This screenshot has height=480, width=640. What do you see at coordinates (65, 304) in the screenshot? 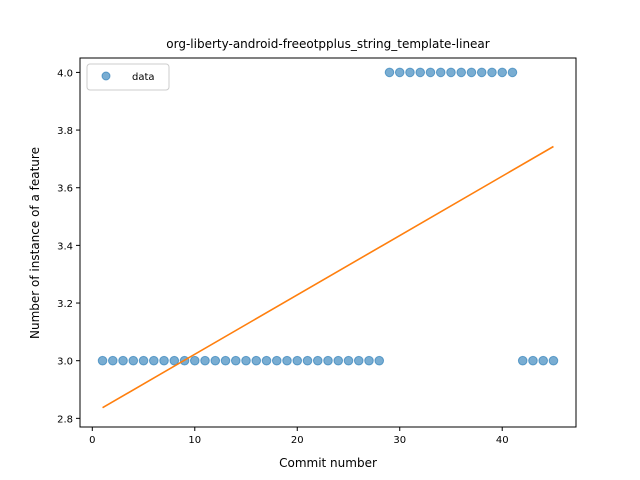
I see `y-tick-label: 3.2` at bounding box center [65, 304].